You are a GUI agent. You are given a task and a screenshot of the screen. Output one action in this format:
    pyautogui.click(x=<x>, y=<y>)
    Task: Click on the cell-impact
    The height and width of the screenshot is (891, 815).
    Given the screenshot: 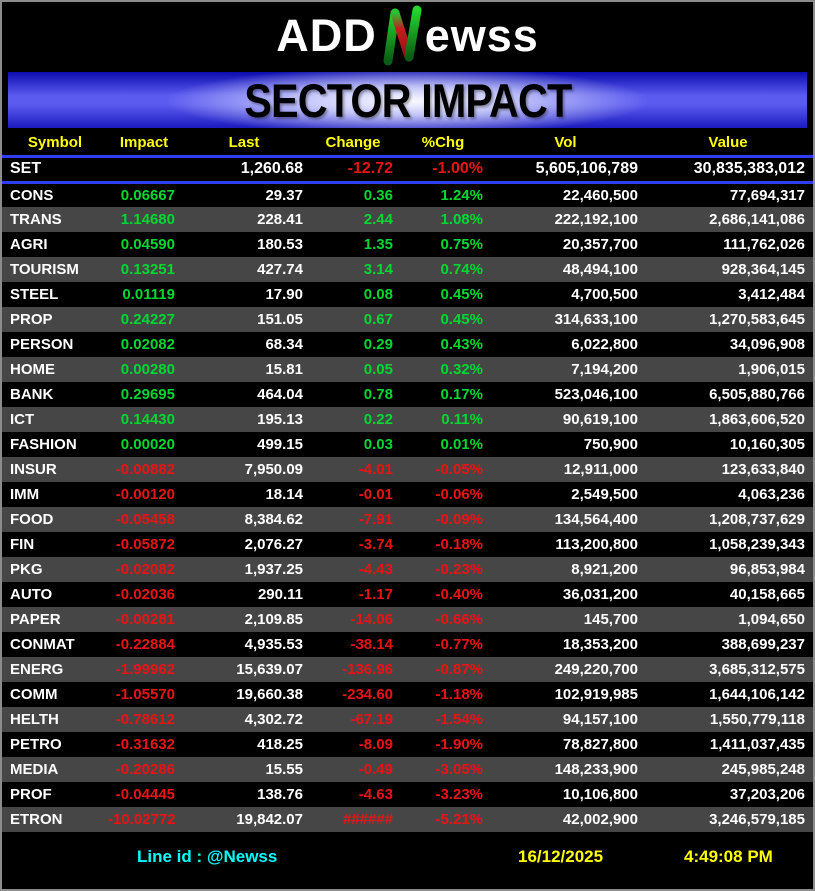 What is the action you would take?
    pyautogui.click(x=144, y=170)
    